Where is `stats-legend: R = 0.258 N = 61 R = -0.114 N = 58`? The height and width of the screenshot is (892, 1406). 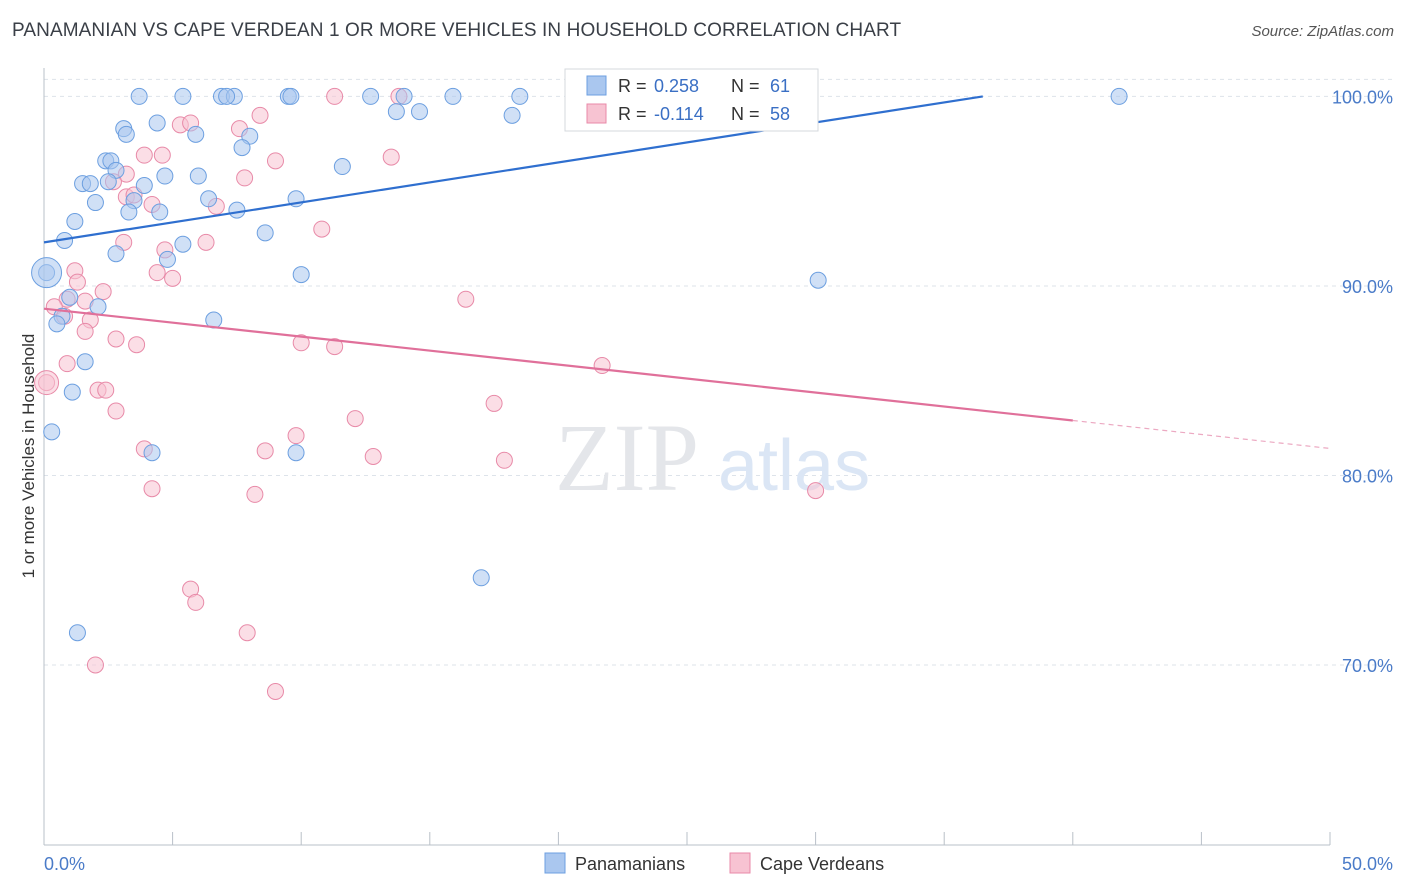 stats-legend: R = 0.258 N = 61 R = -0.114 N = 58 is located at coordinates (691, 100).